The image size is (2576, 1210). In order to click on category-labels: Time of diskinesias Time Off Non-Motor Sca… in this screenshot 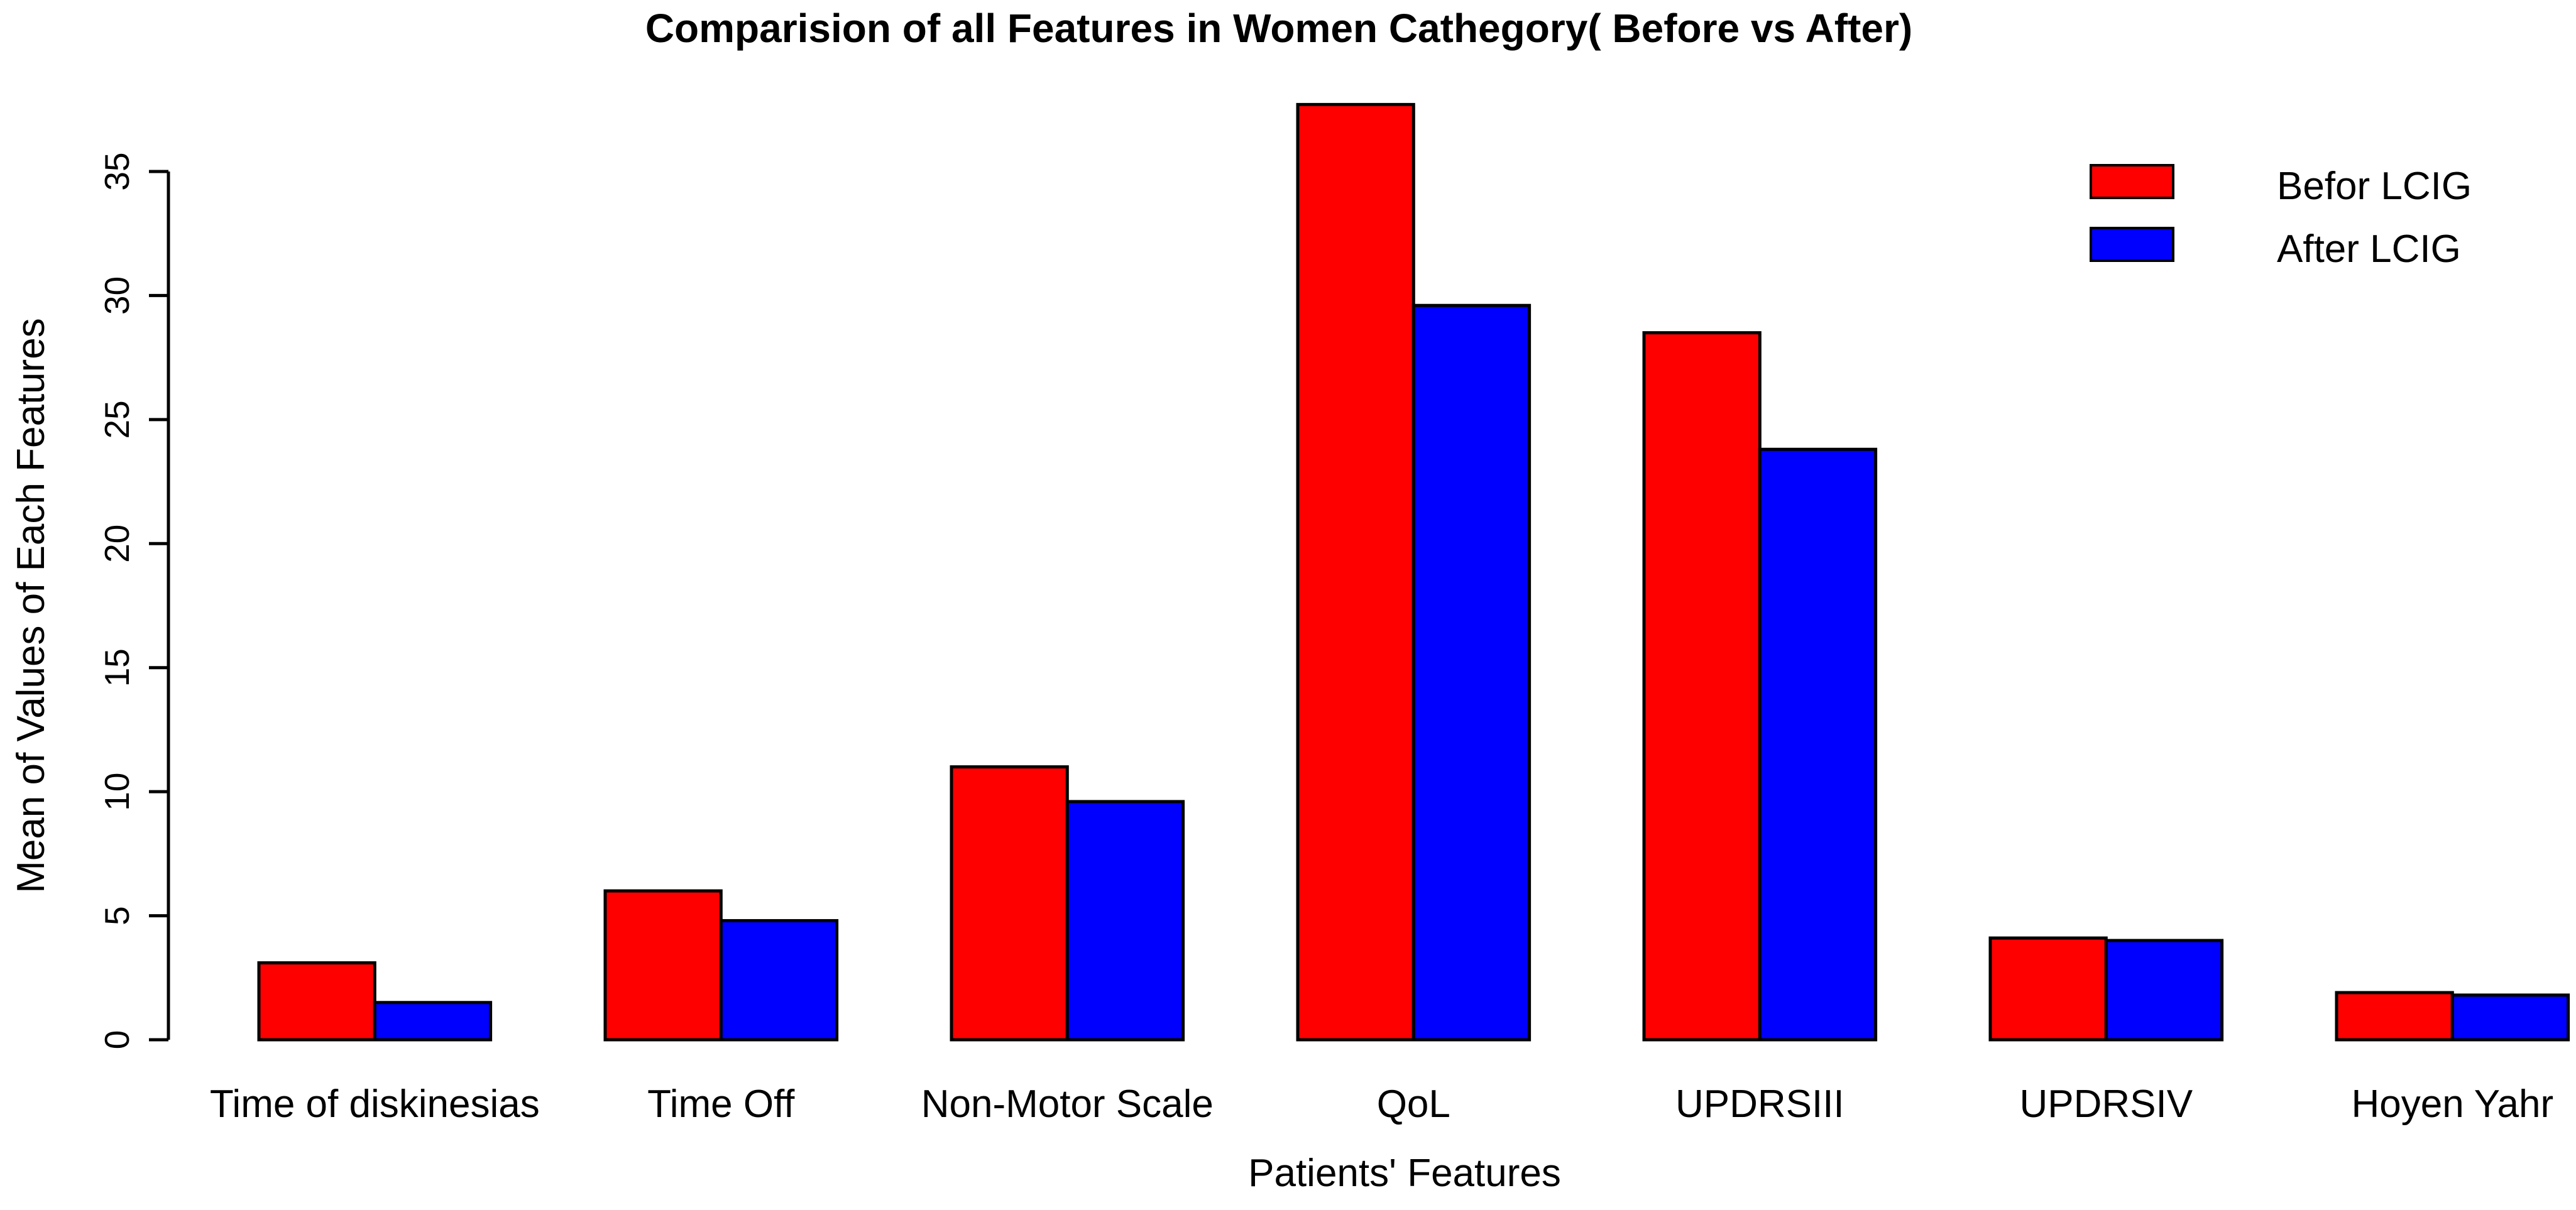, I will do `click(1382, 1104)`.